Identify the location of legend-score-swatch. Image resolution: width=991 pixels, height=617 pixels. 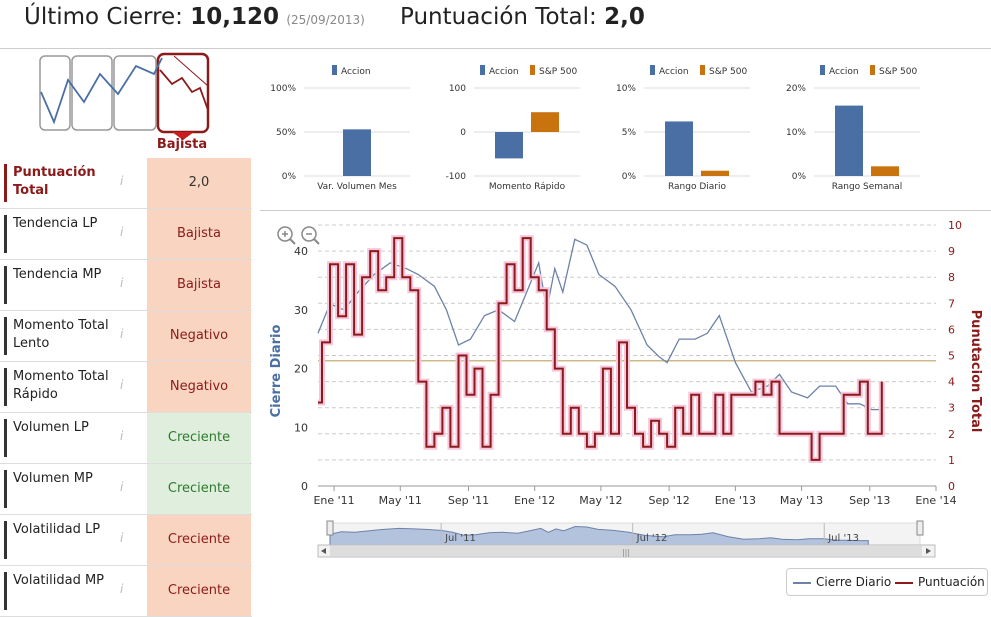
(904, 582).